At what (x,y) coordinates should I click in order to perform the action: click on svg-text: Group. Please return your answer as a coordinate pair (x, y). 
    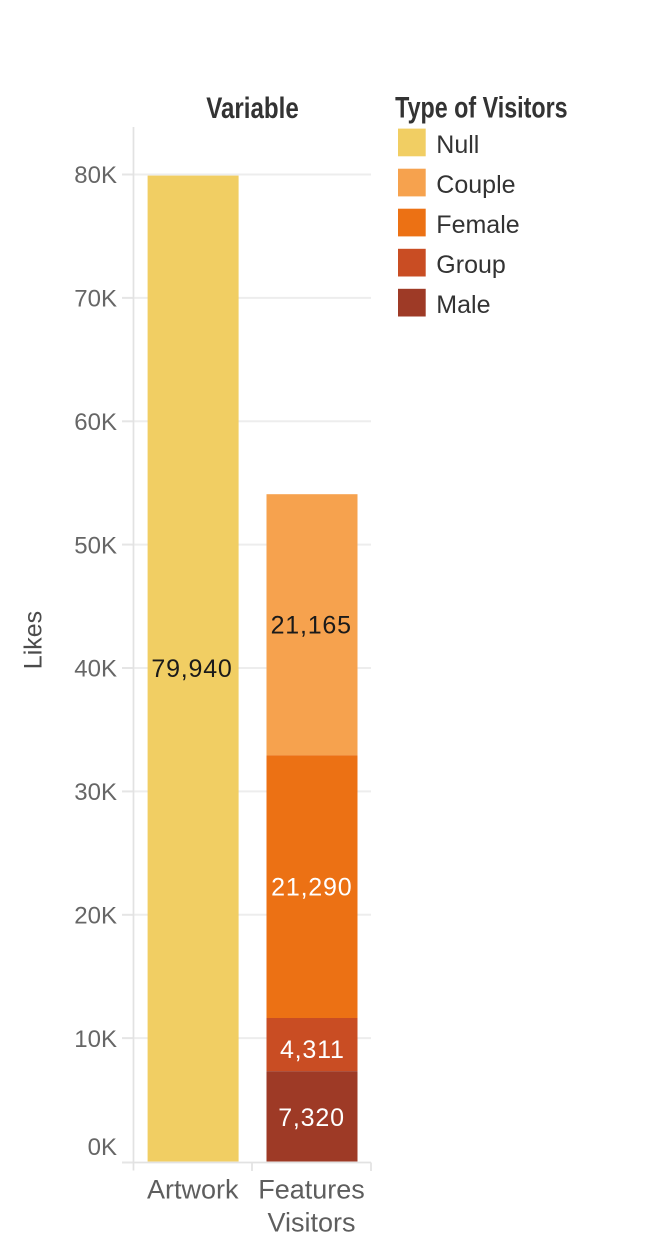
    Looking at the image, I should click on (470, 265).